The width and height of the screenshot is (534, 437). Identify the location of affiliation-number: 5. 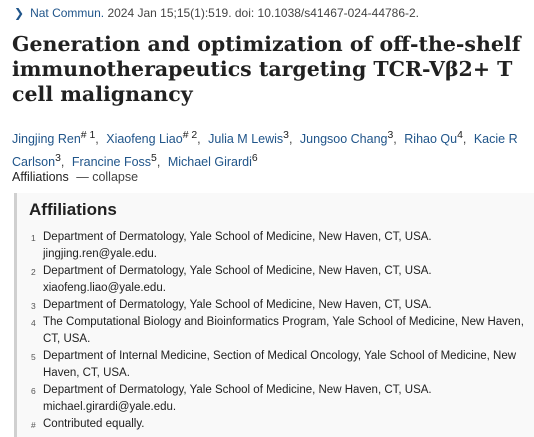
(33, 357).